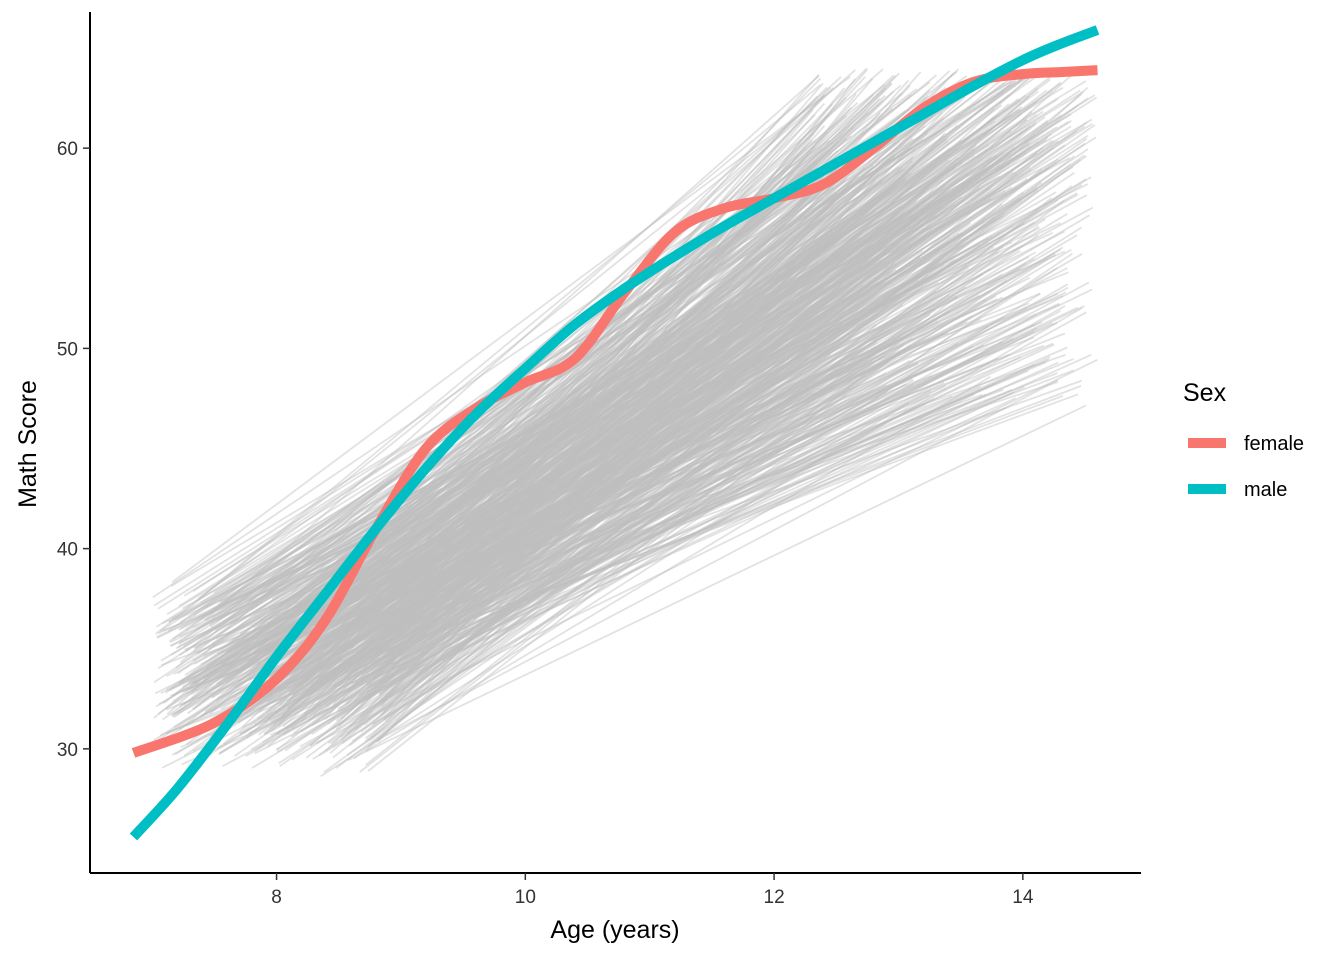 The height and width of the screenshot is (960, 1344). Describe the element at coordinates (1023, 897) in the screenshot. I see `x-tick-label: 14` at that location.